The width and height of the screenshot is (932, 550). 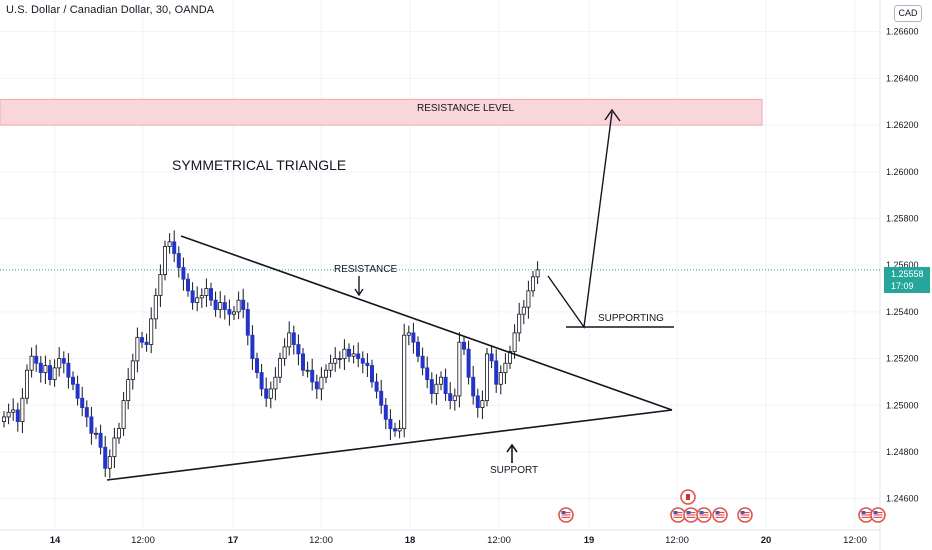 What do you see at coordinates (902, 359) in the screenshot?
I see `y-tick-label: 1.25200` at bounding box center [902, 359].